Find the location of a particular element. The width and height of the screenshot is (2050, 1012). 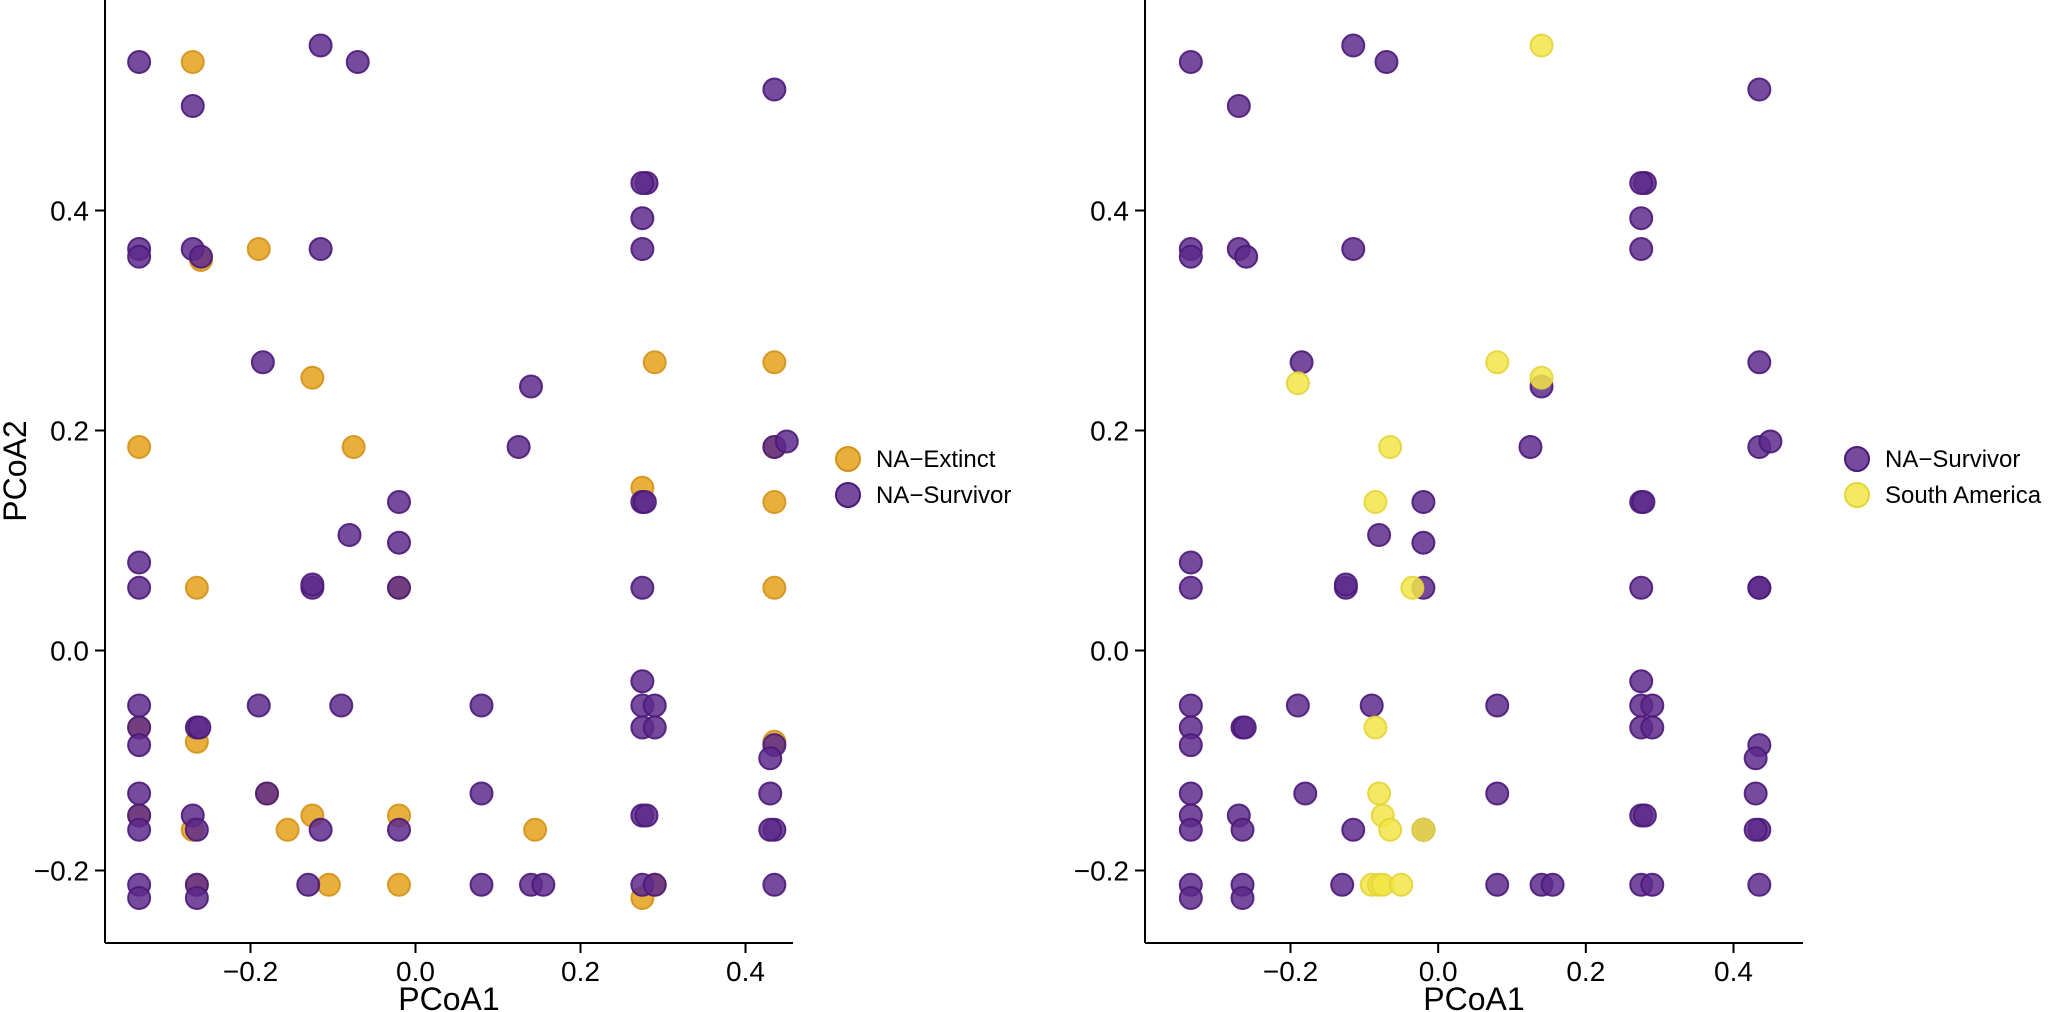

x-axis-title: PCoA1 is located at coordinates (1473, 996).